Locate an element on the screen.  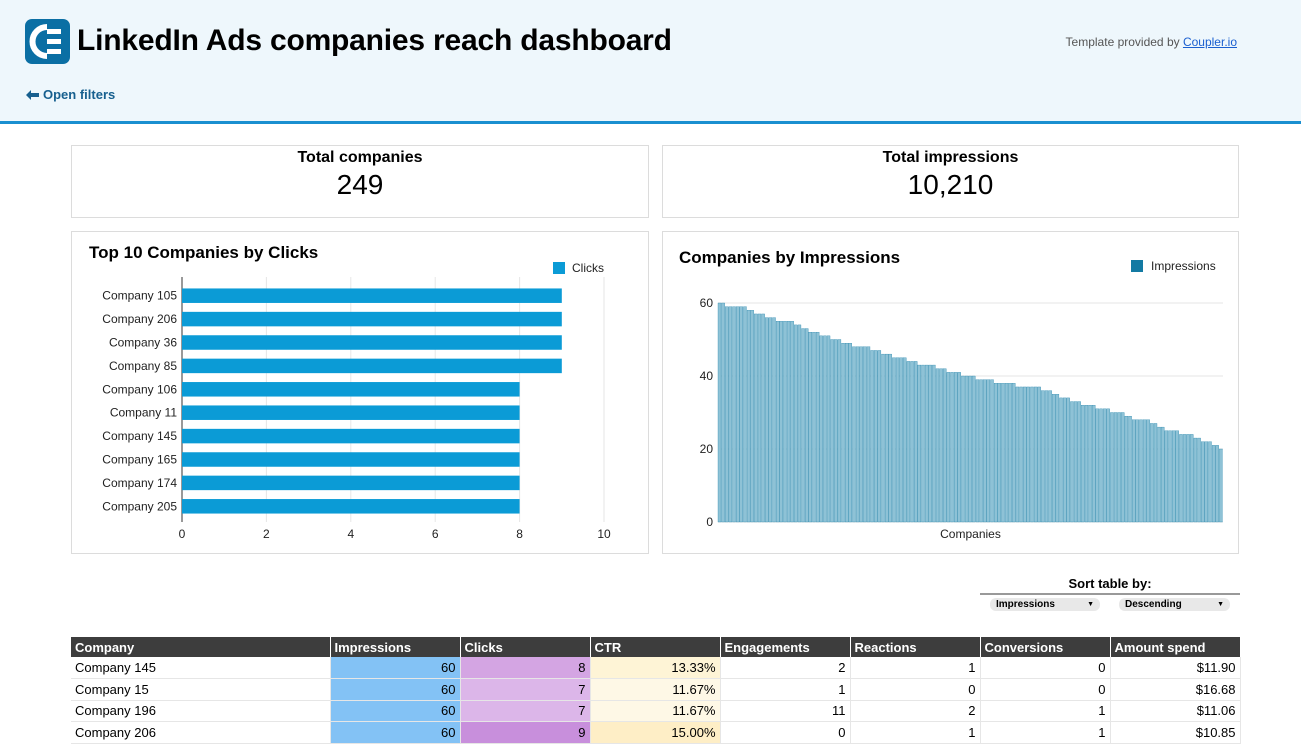
page-title: LinkedIn Ads companies reach dashboard is located at coordinates (374, 40).